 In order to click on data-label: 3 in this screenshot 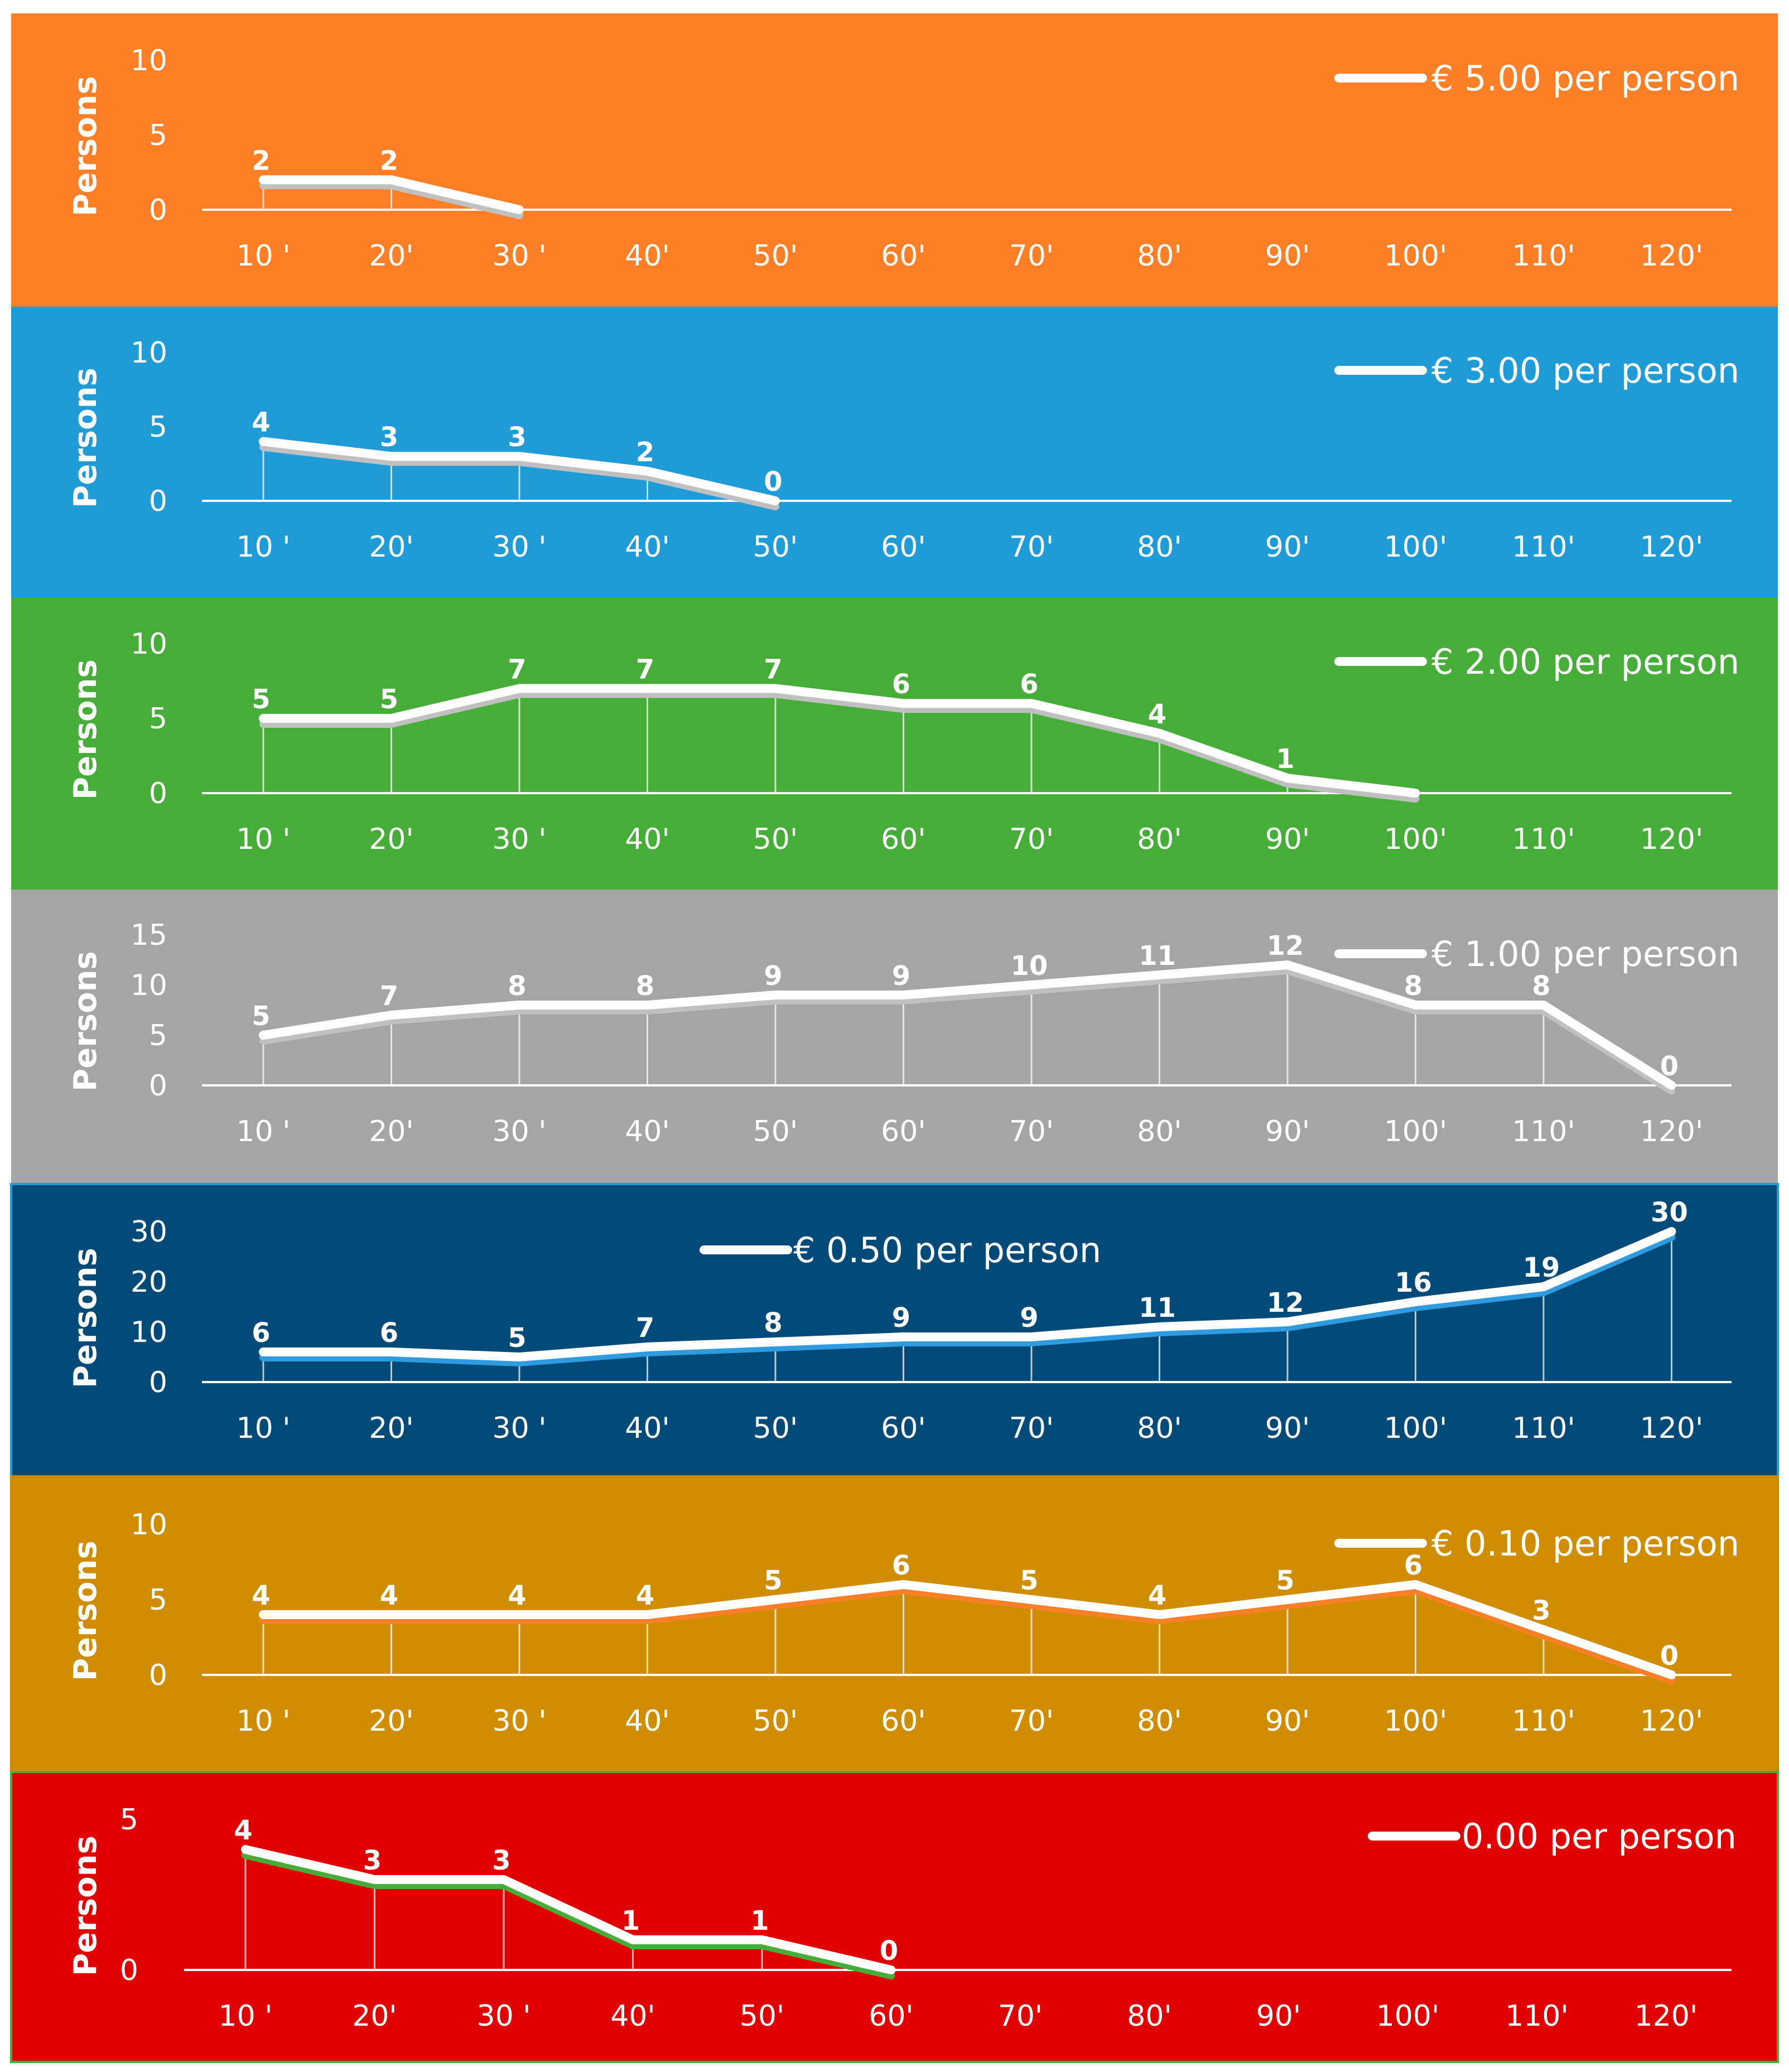, I will do `click(501, 1860)`.